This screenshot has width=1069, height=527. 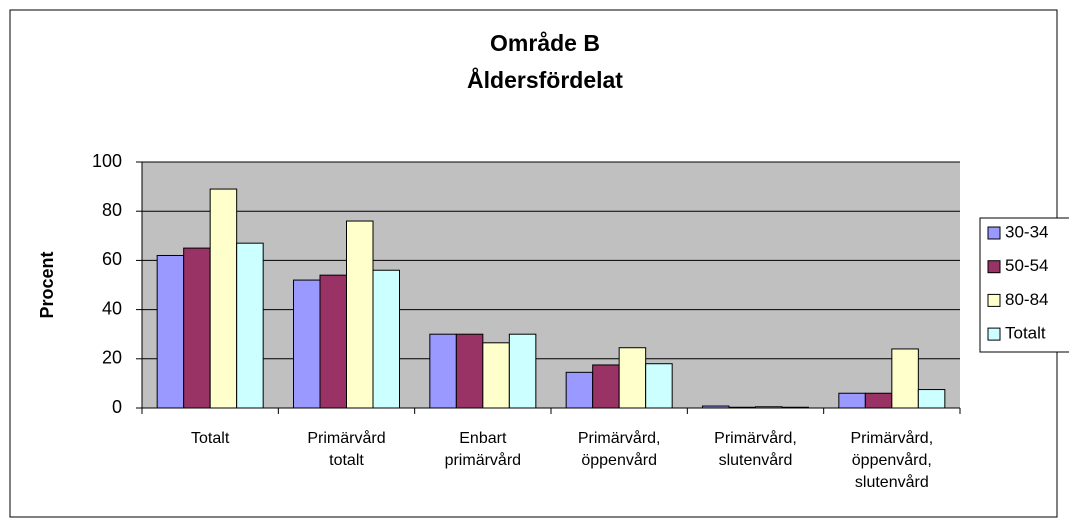 I want to click on x-tick-label: Primärvård, slutenvård, so click(x=755, y=449).